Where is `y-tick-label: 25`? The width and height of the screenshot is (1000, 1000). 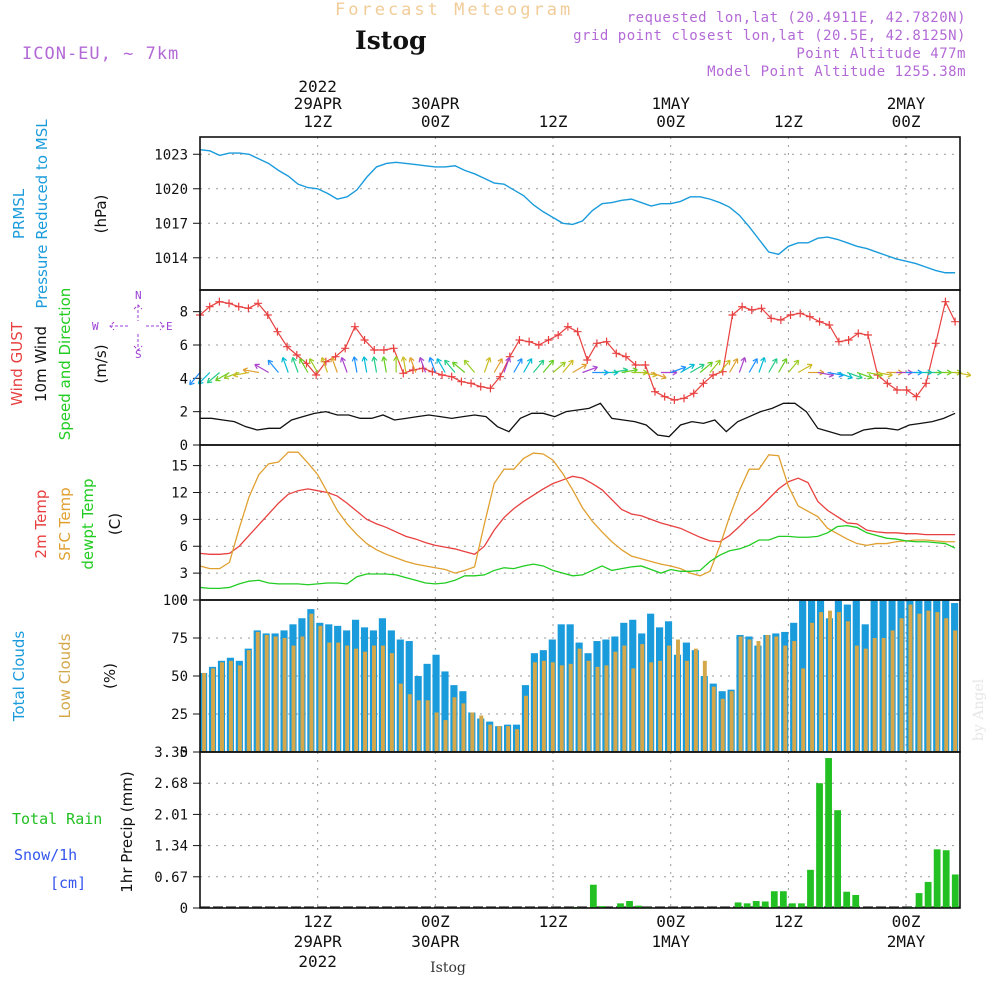 y-tick-label: 25 is located at coordinates (179, 715).